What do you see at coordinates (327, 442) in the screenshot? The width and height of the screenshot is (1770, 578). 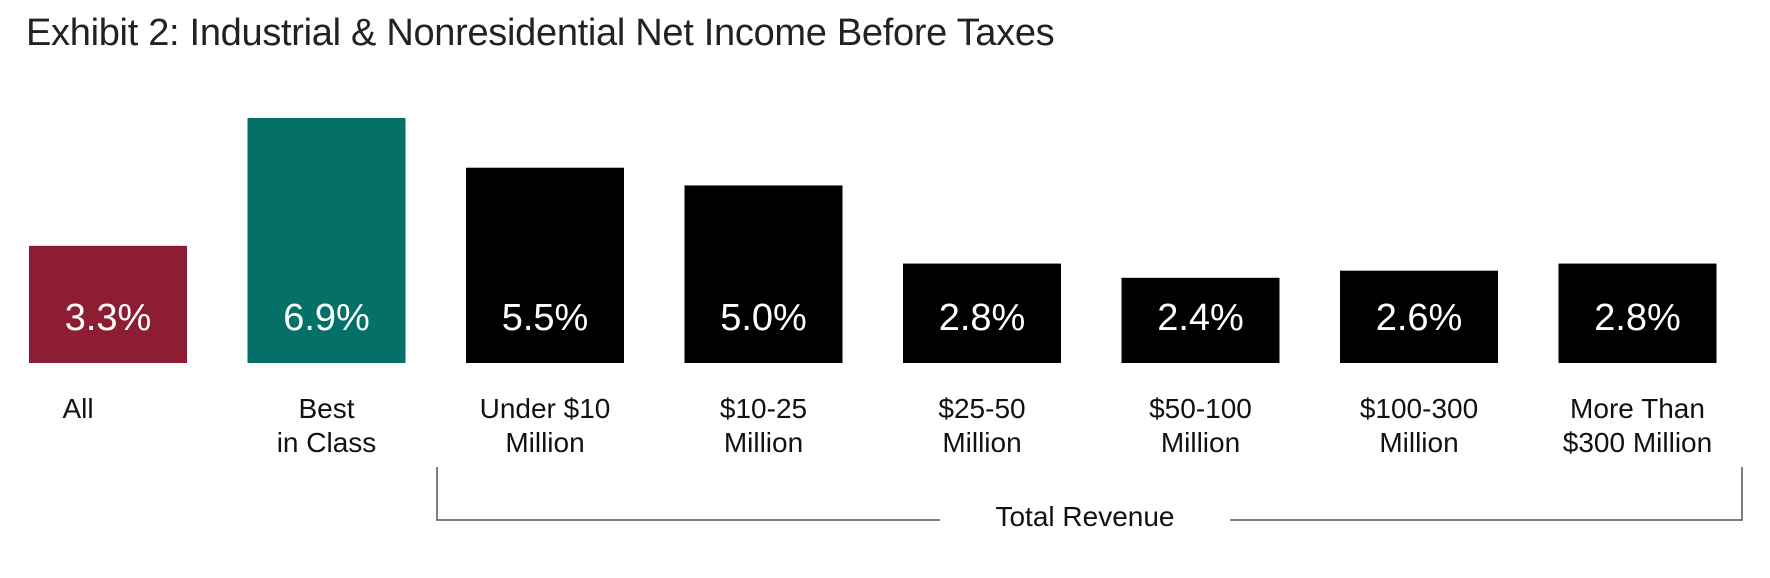 I see `category-label-1-line-1: in Class` at bounding box center [327, 442].